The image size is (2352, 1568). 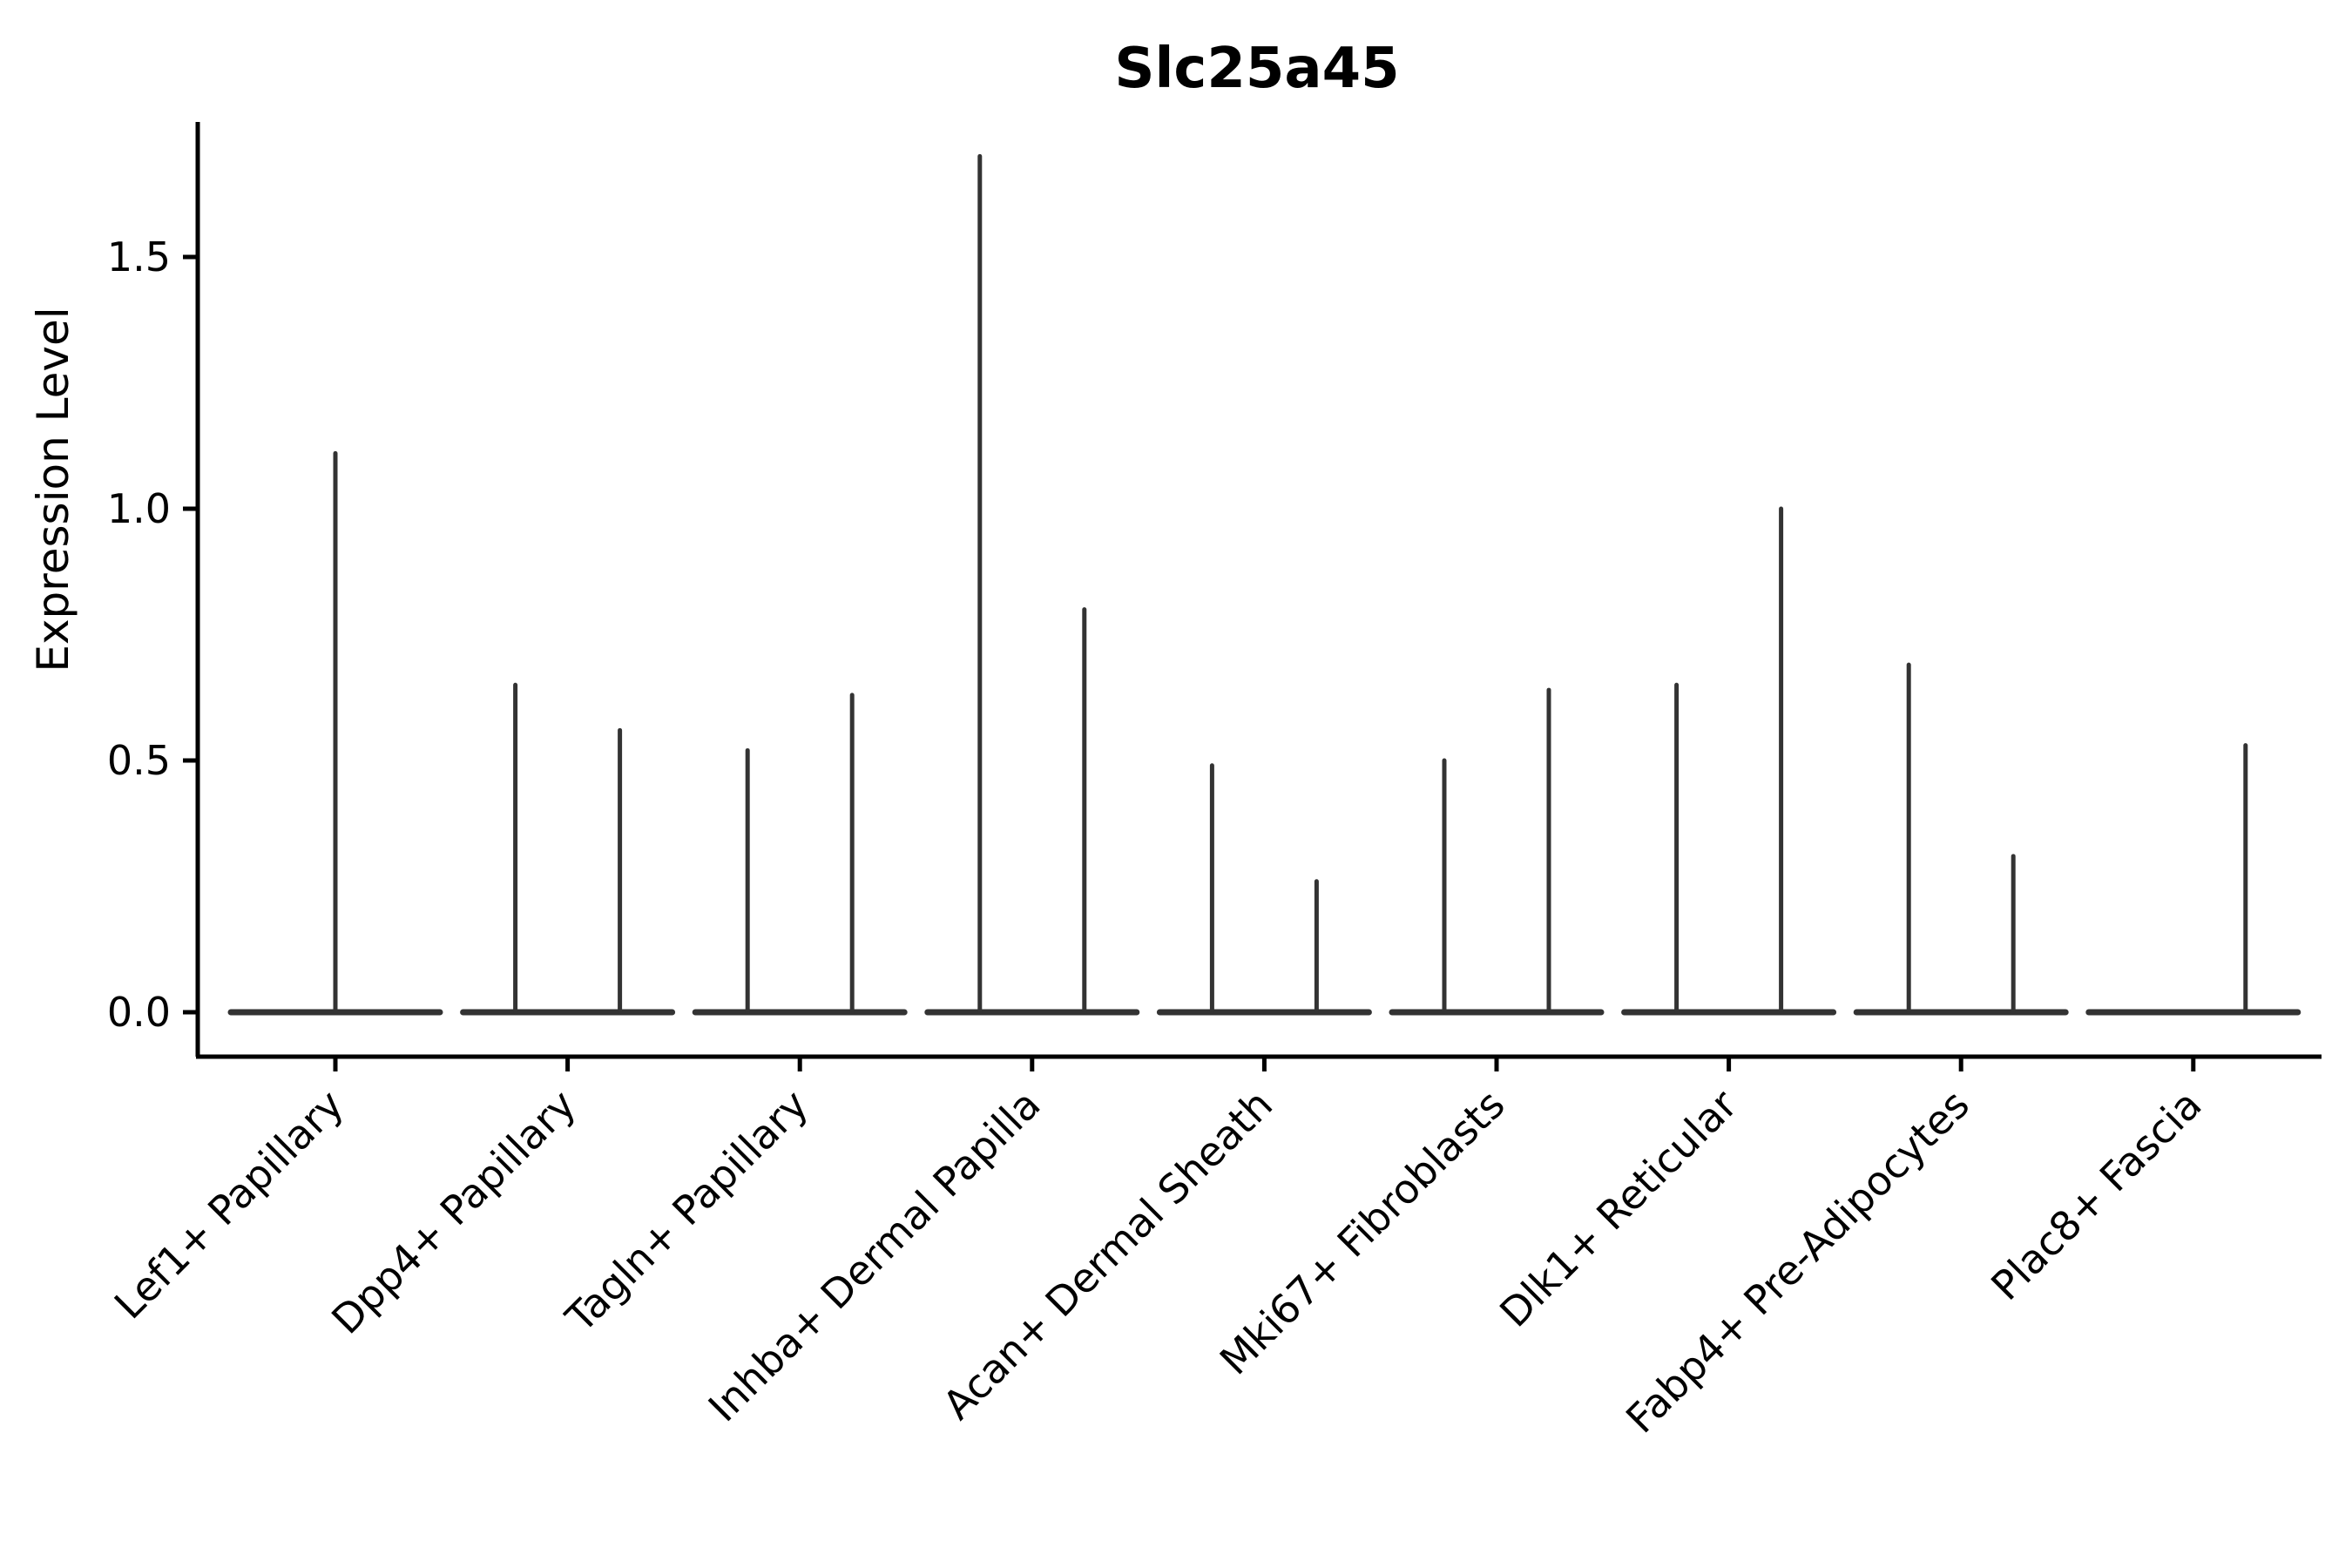 What do you see at coordinates (2096, 1195) in the screenshot?
I see `x-tick-label: Plac8+ Fascia` at bounding box center [2096, 1195].